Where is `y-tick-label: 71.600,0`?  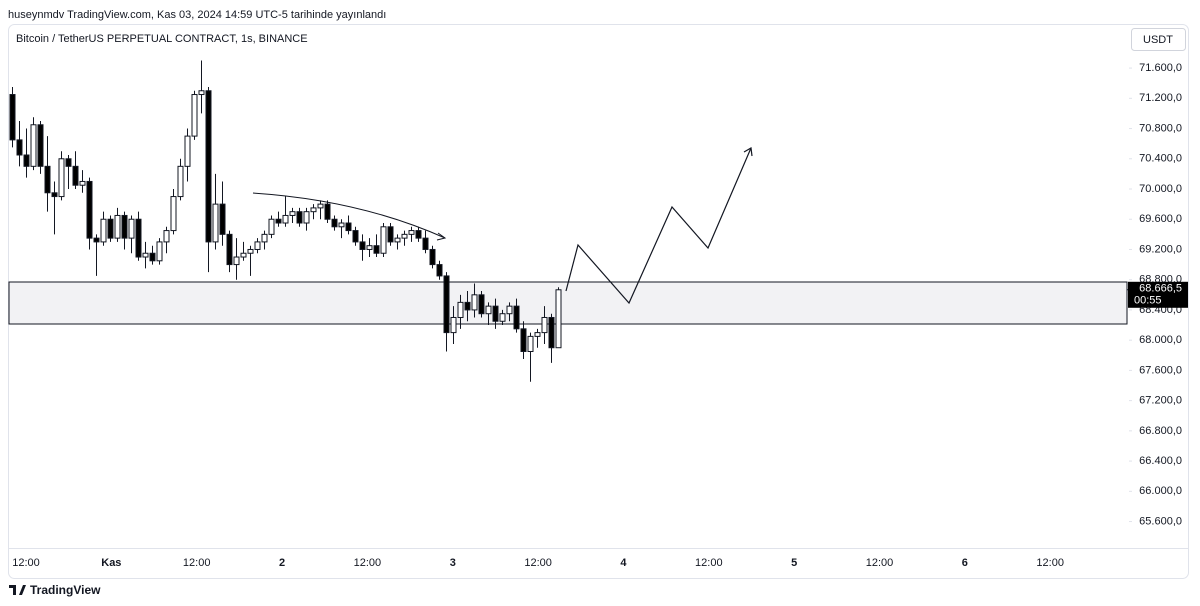 y-tick-label: 71.600,0 is located at coordinates (1160, 68).